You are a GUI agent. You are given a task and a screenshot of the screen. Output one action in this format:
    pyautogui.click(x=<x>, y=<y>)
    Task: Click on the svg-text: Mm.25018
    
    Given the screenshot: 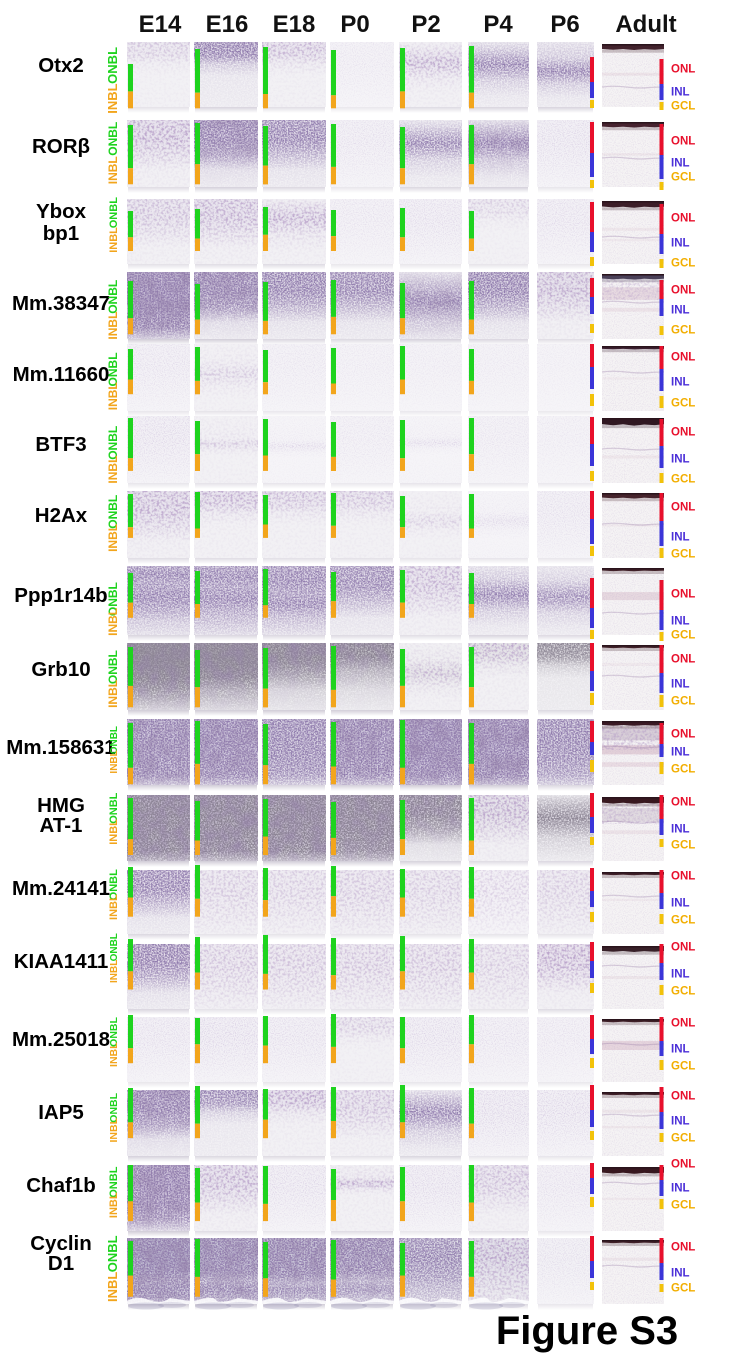 What is the action you would take?
    pyautogui.click(x=61, y=1039)
    